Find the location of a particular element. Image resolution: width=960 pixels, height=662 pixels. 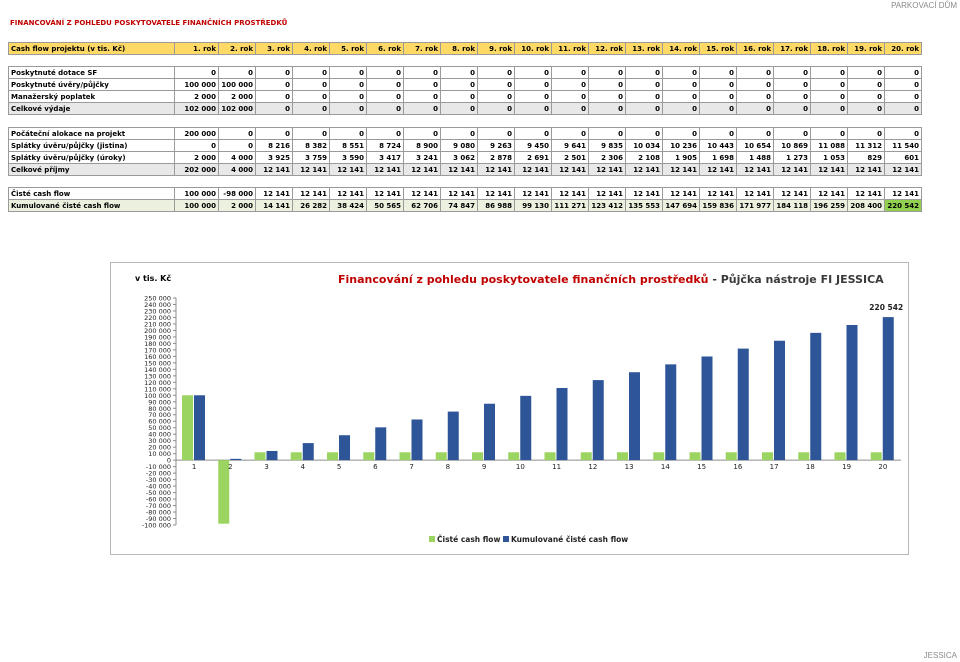

year-header-9: 9. rok is located at coordinates (496, 48).